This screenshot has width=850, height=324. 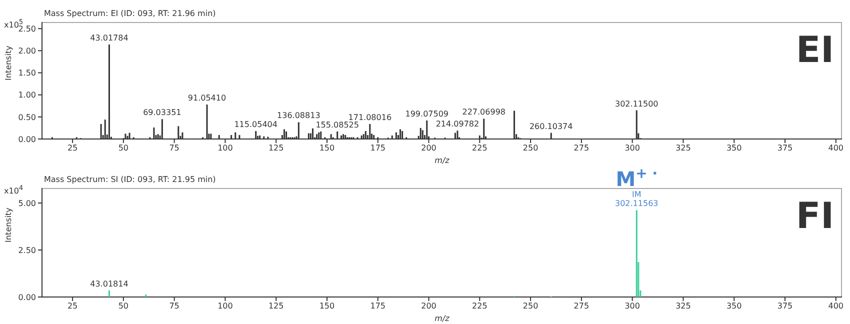 What do you see at coordinates (207, 98) in the screenshot?
I see `annotation: 91.05410` at bounding box center [207, 98].